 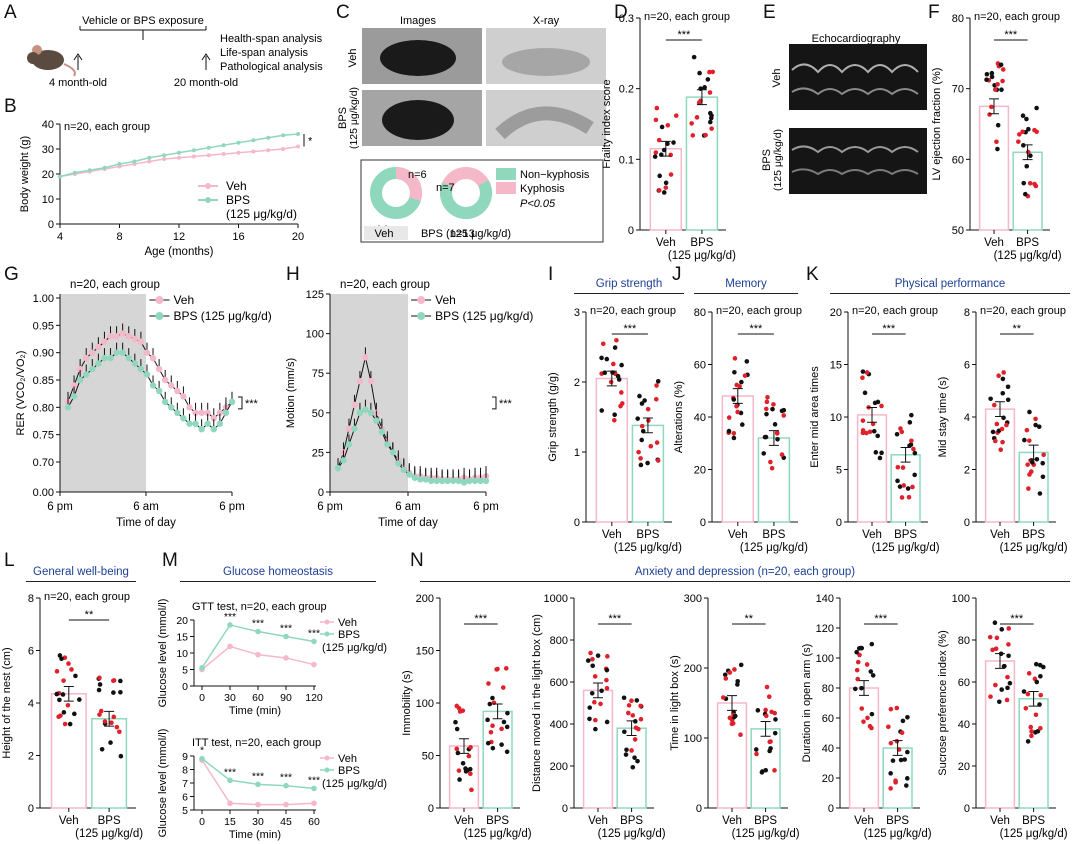 What do you see at coordinates (150, 391) in the screenshot?
I see `series-line` at bounding box center [150, 391].